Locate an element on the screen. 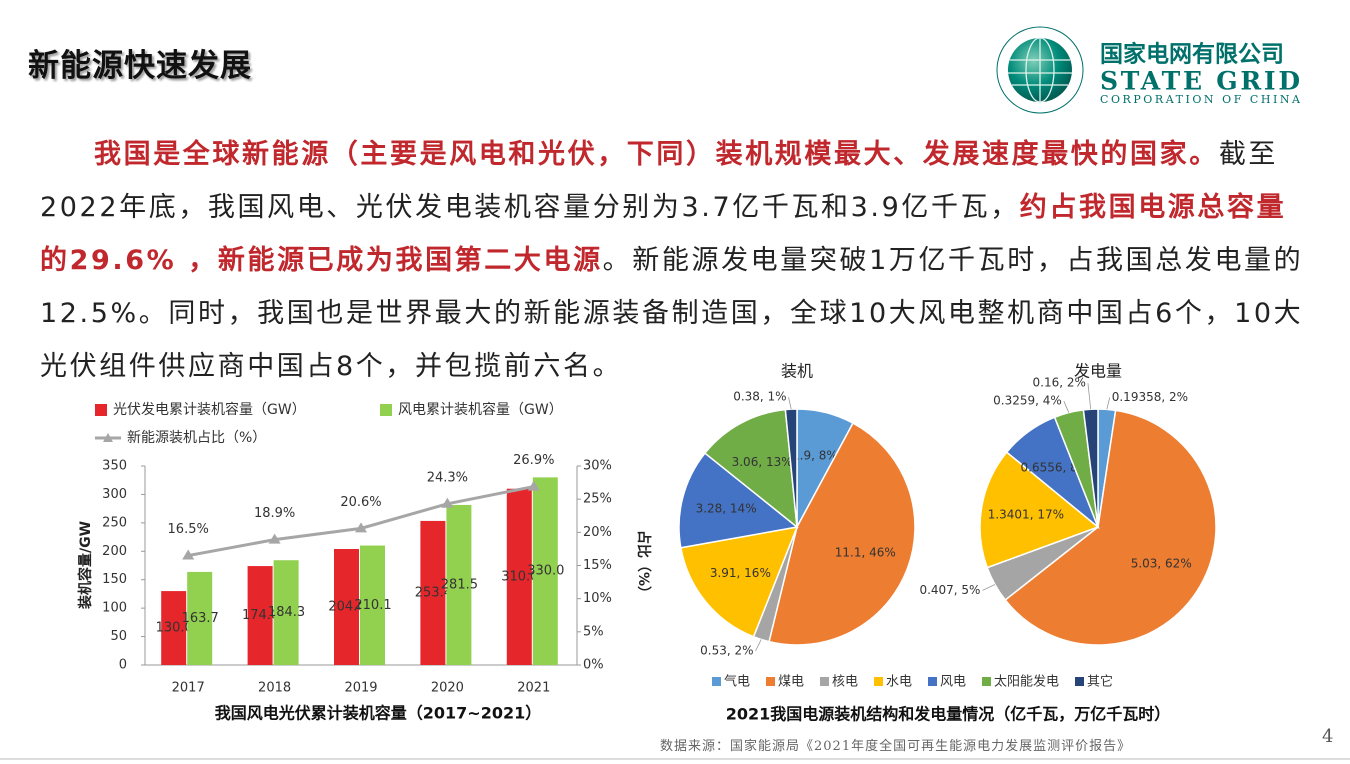 This screenshot has width=1350, height=764. data-label: 0.38, 1% is located at coordinates (759, 397).